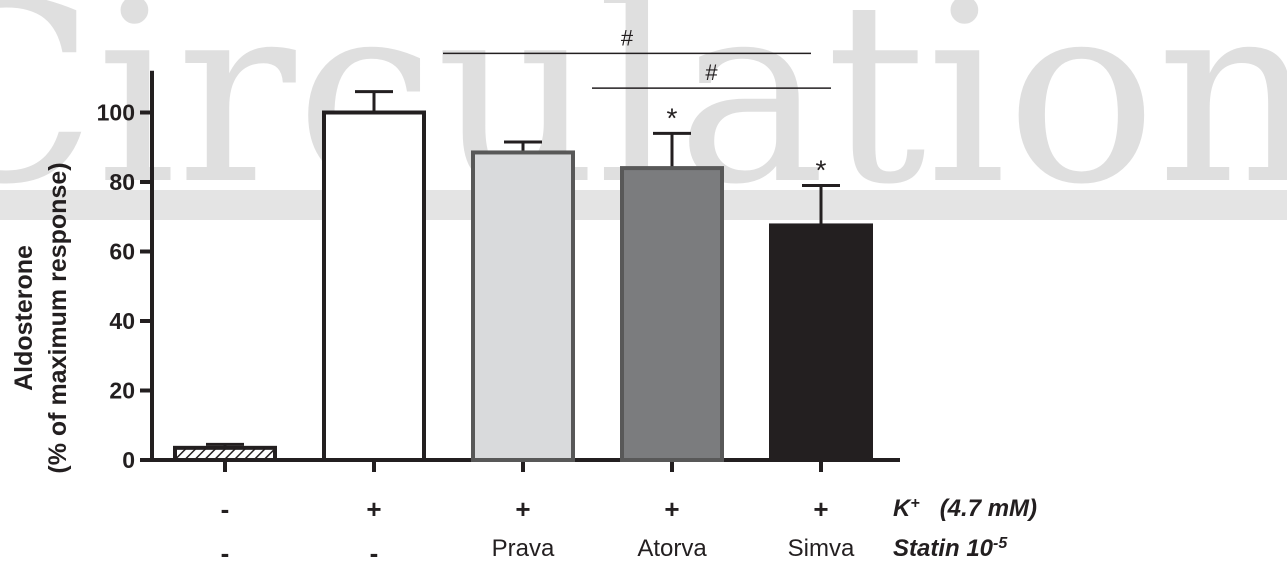 Image resolution: width=1287 pixels, height=569 pixels. Describe the element at coordinates (122, 252) in the screenshot. I see `y-tick-label: 60` at that location.